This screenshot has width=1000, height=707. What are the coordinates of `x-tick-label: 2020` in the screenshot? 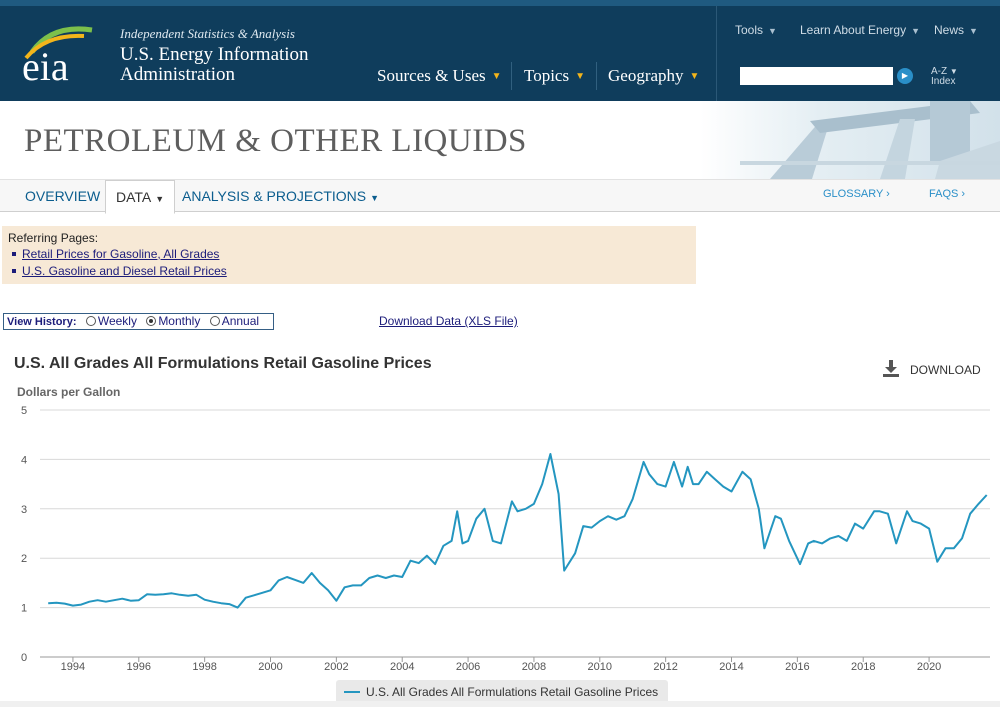 It's located at (929, 667).